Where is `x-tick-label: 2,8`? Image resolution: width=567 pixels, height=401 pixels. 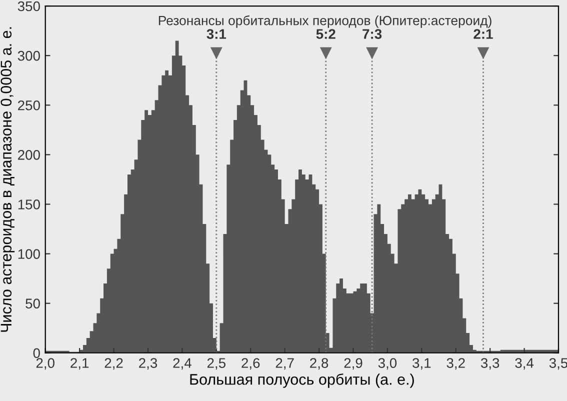
x-tick-label: 2,8 is located at coordinates (319, 364).